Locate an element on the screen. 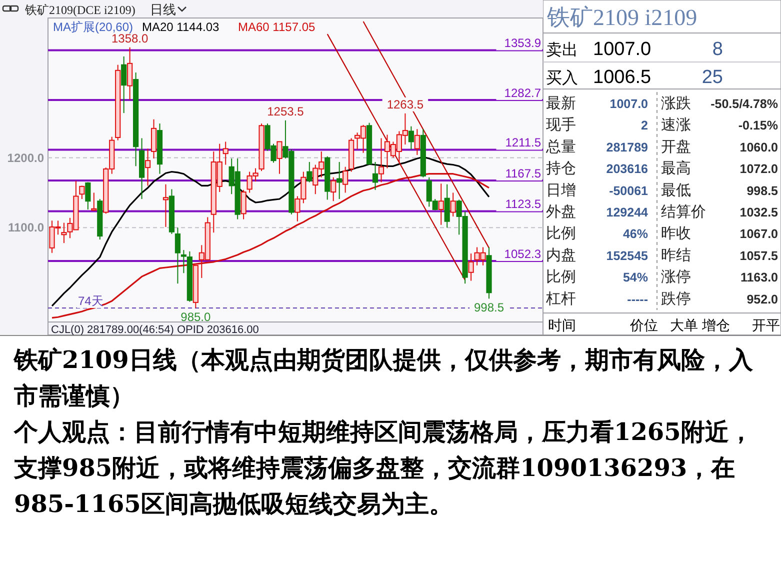  text: 1163.0 is located at coordinates (759, 277).